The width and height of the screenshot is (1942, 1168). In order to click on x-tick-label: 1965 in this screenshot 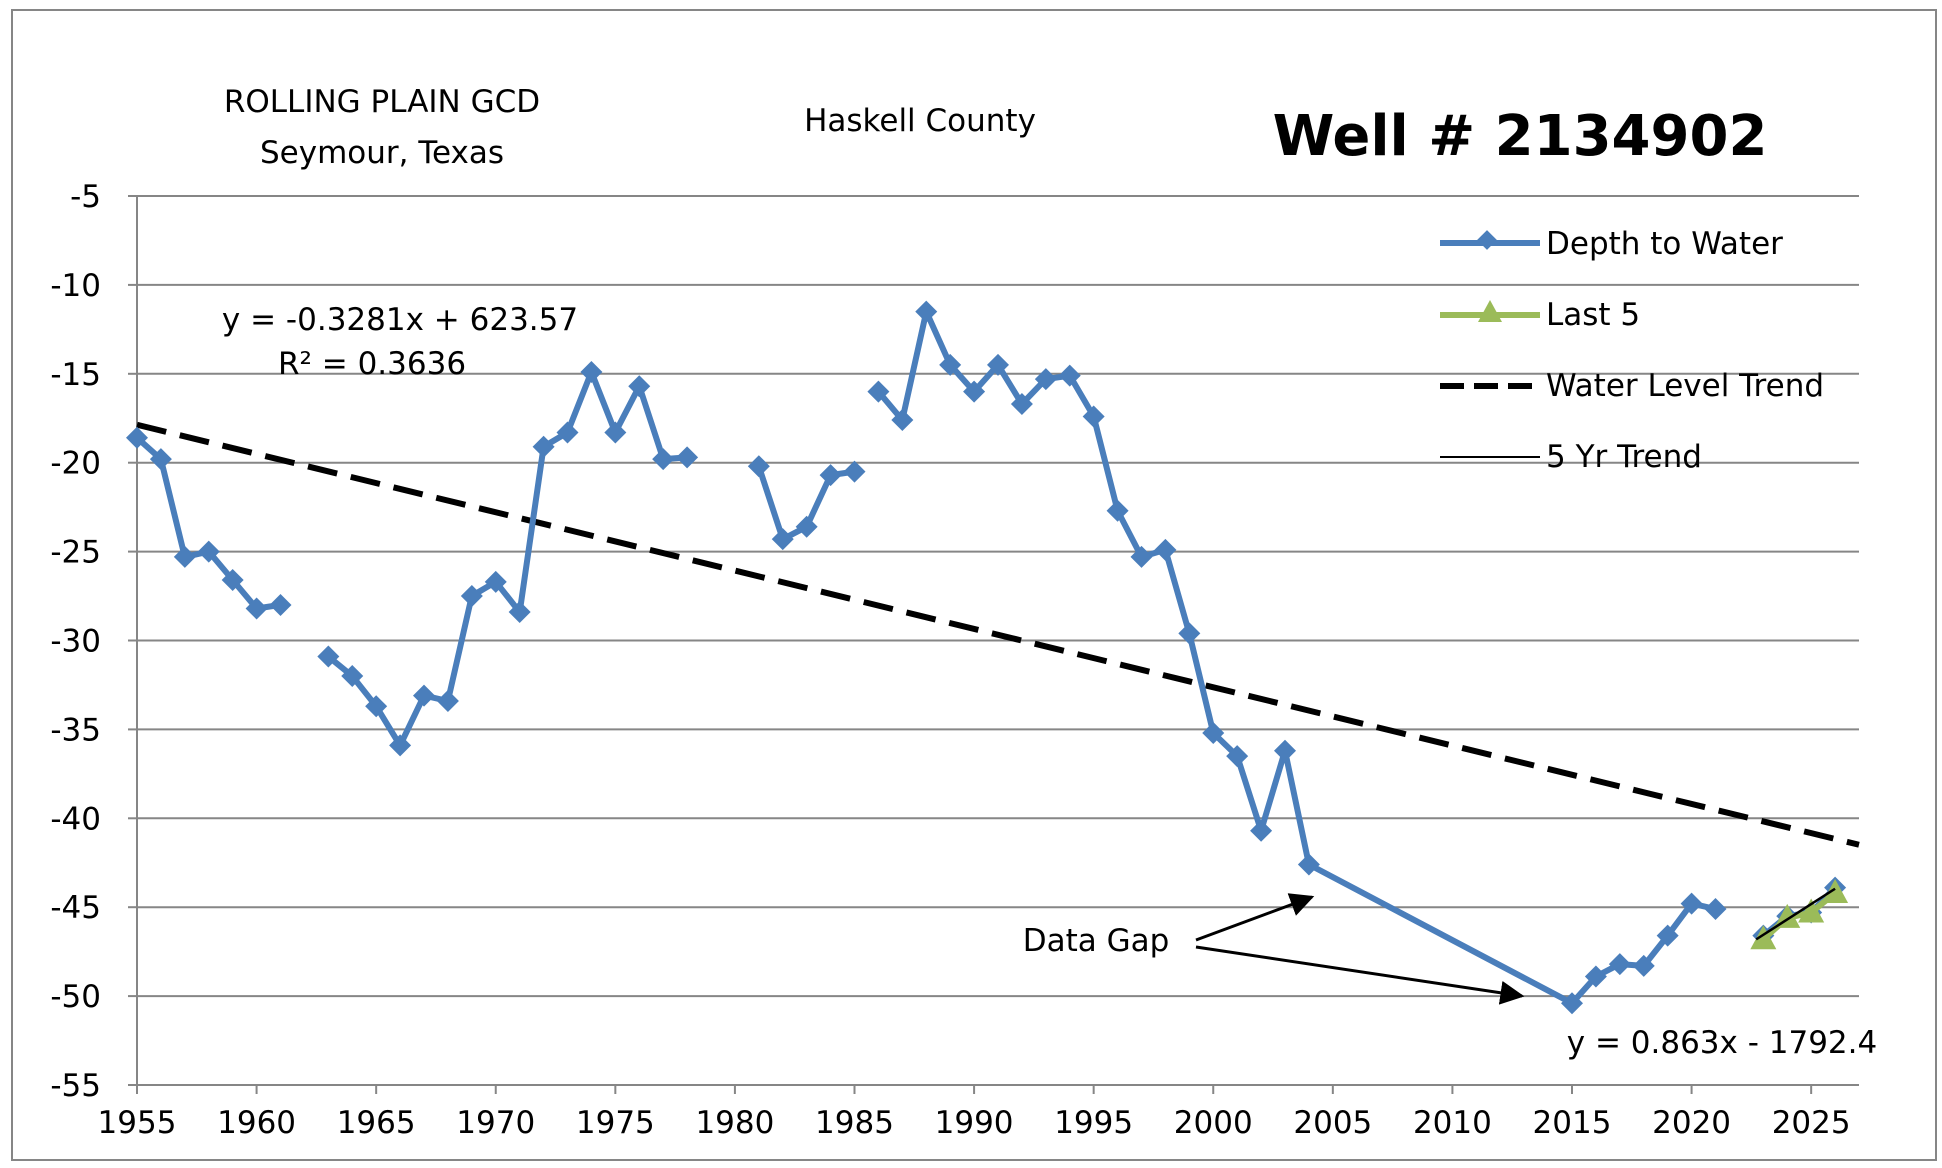, I will do `click(376, 1123)`.